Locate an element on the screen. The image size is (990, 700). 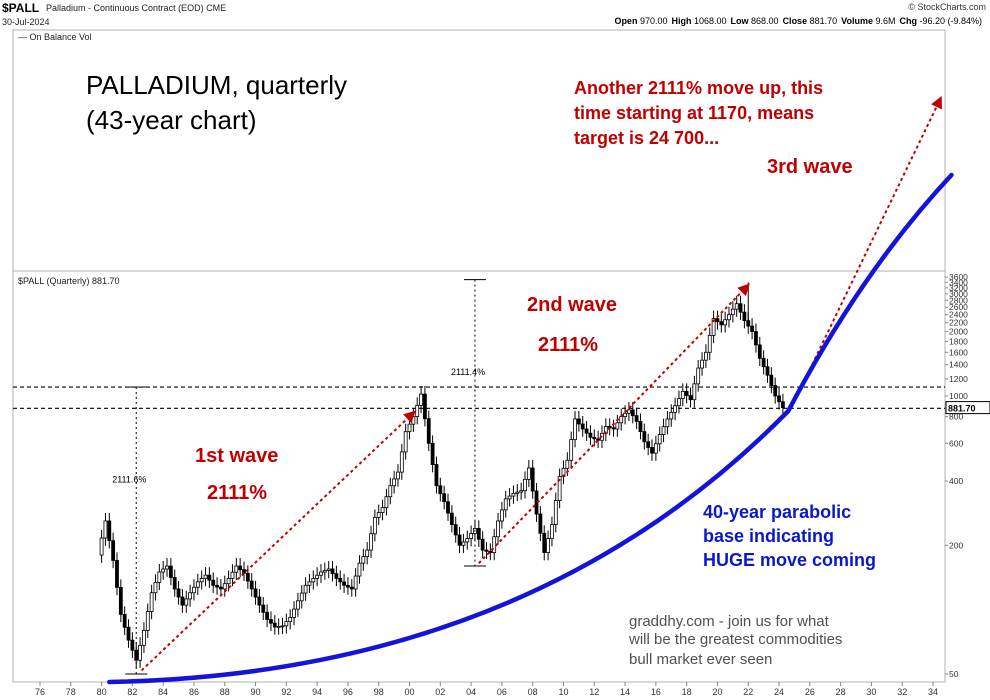
measured-move-label: 2111.4% is located at coordinates (468, 372).